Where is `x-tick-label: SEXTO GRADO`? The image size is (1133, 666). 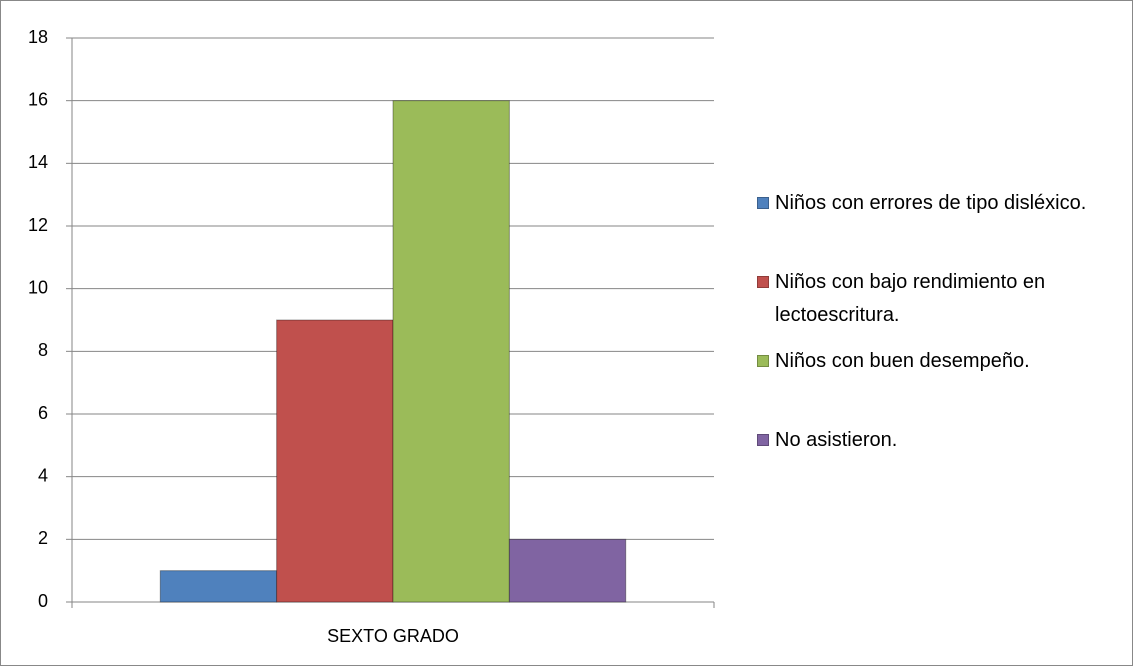 x-tick-label: SEXTO GRADO is located at coordinates (393, 636).